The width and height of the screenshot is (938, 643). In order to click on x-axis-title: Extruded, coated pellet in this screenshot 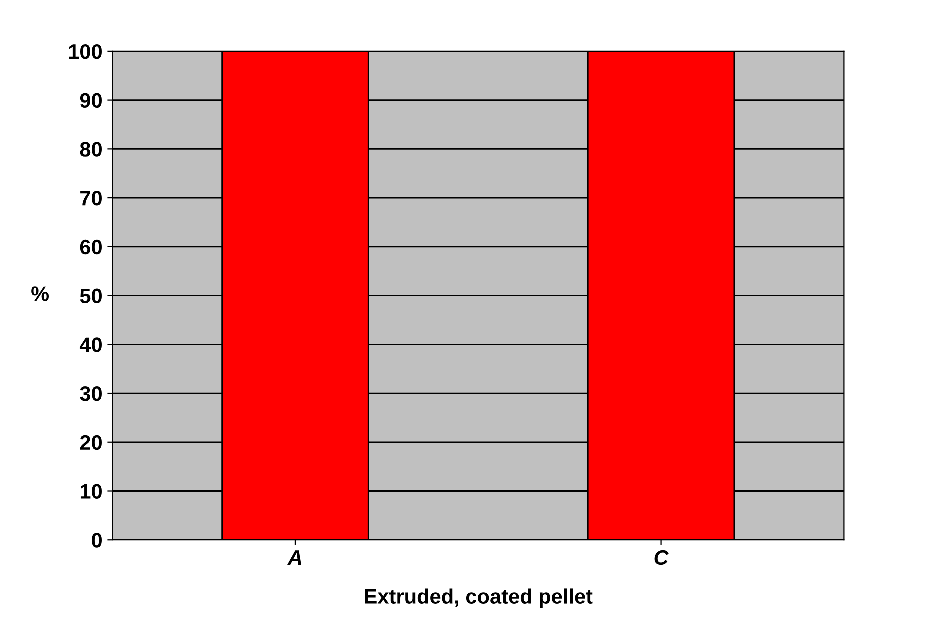, I will do `click(479, 598)`.